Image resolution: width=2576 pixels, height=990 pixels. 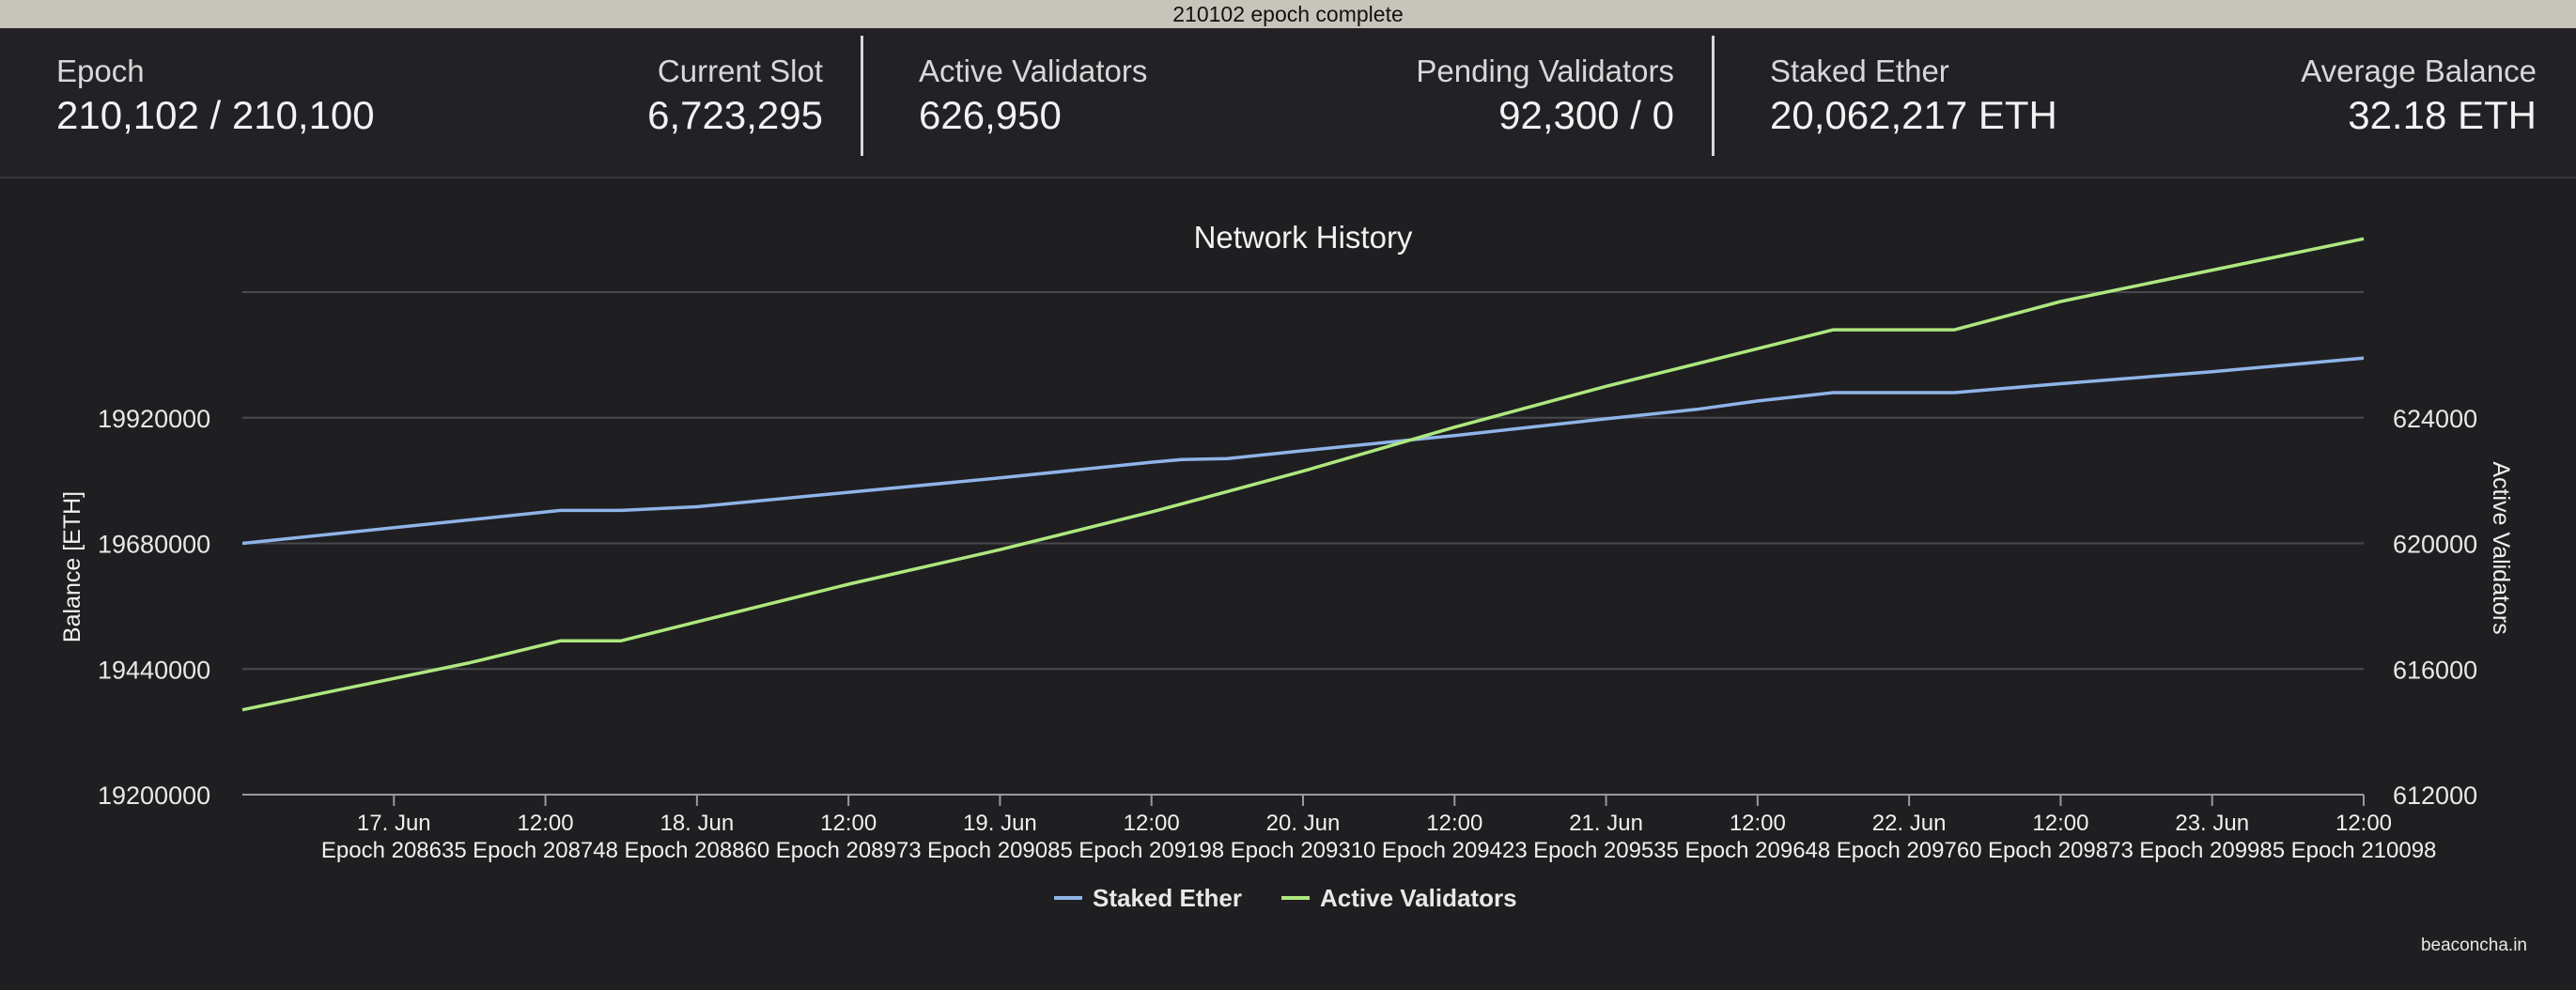 What do you see at coordinates (1303, 823) in the screenshot?
I see `x-tick-label: 20. Jun` at bounding box center [1303, 823].